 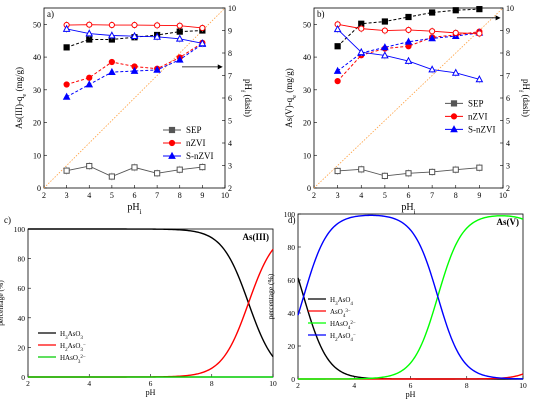 I want to click on y-right-tick-label: 5, so click(x=508, y=121).